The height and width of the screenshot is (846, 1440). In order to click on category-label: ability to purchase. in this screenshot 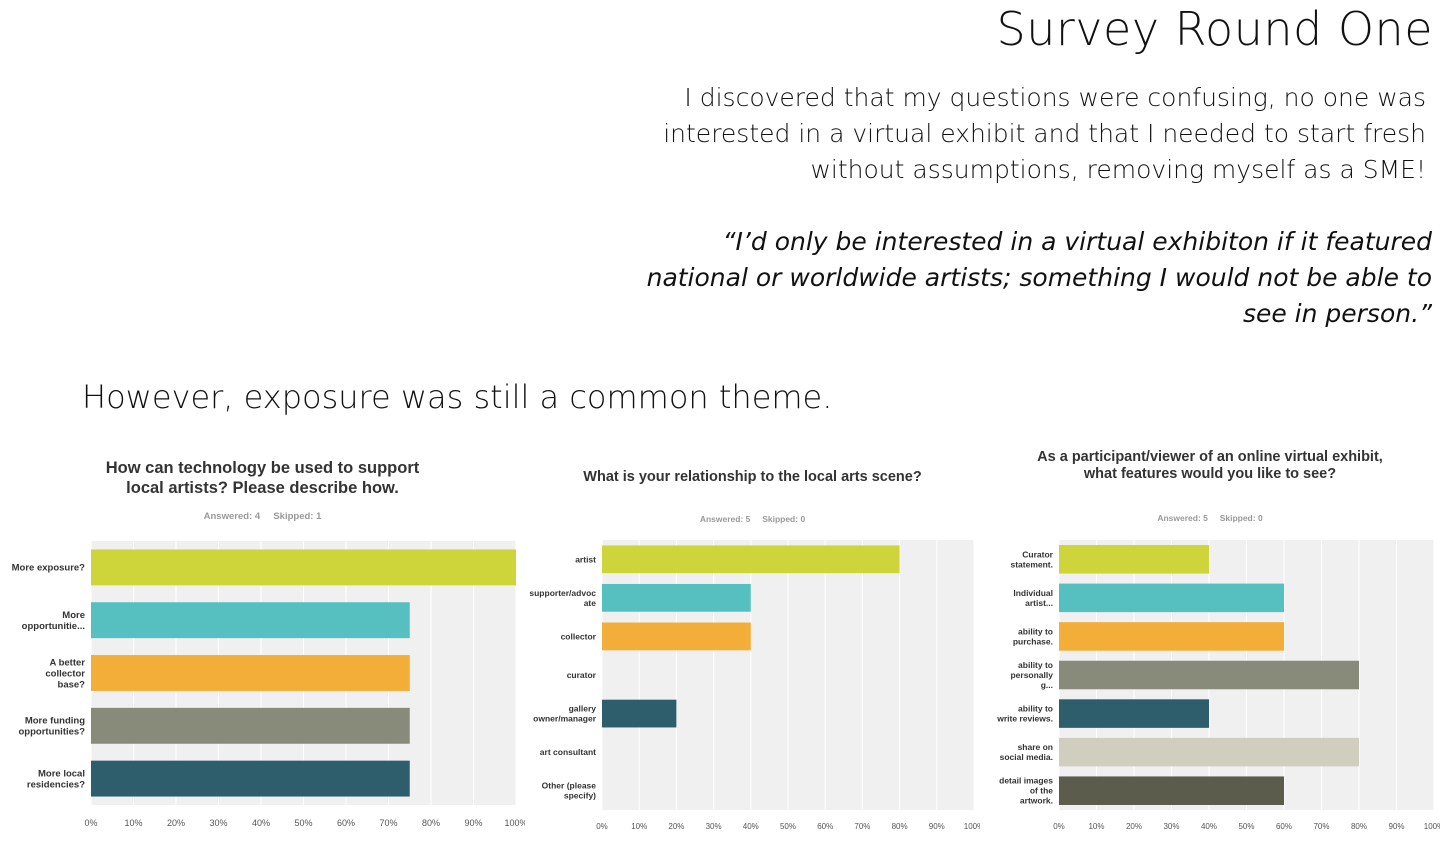, I will do `click(1033, 636)`.